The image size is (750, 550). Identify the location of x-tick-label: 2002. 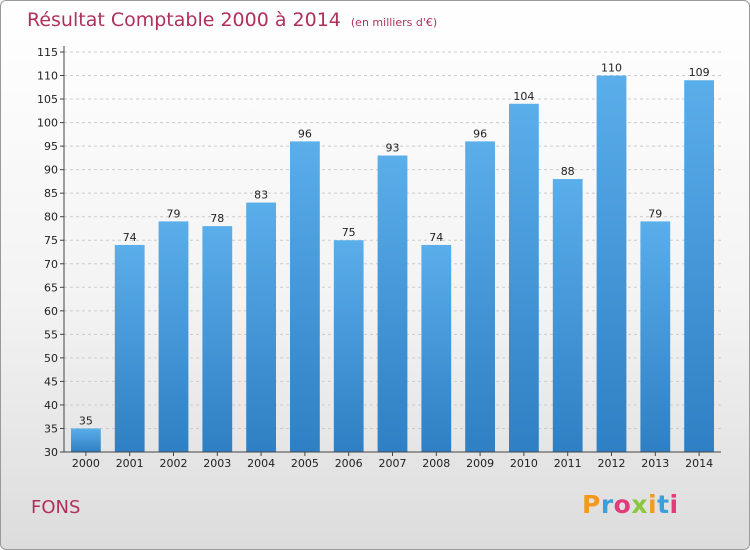
(174, 463).